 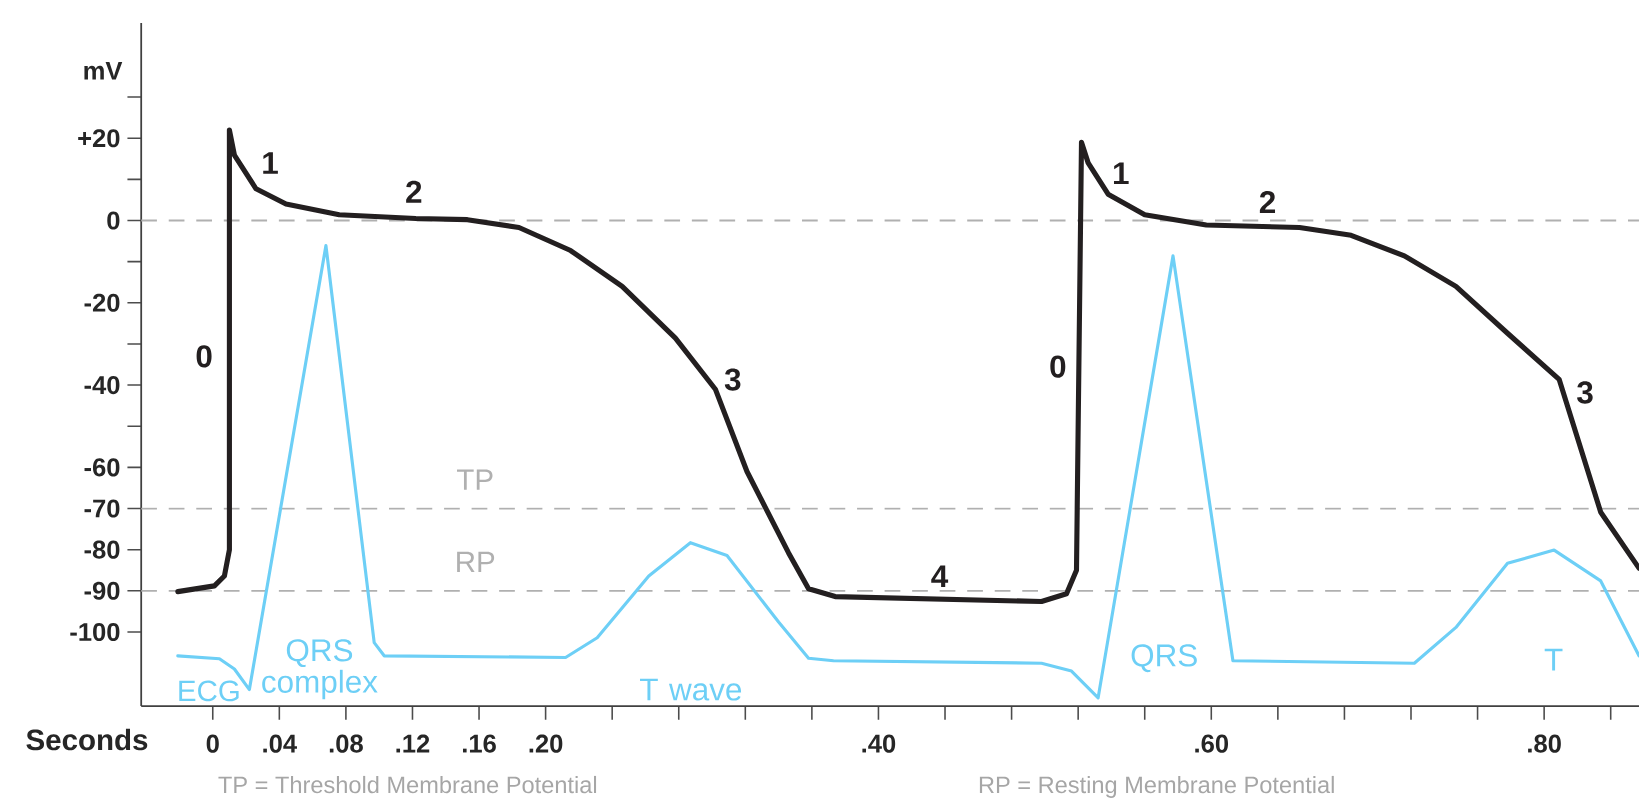 I want to click on y-axis-title: mV, so click(x=103, y=70).